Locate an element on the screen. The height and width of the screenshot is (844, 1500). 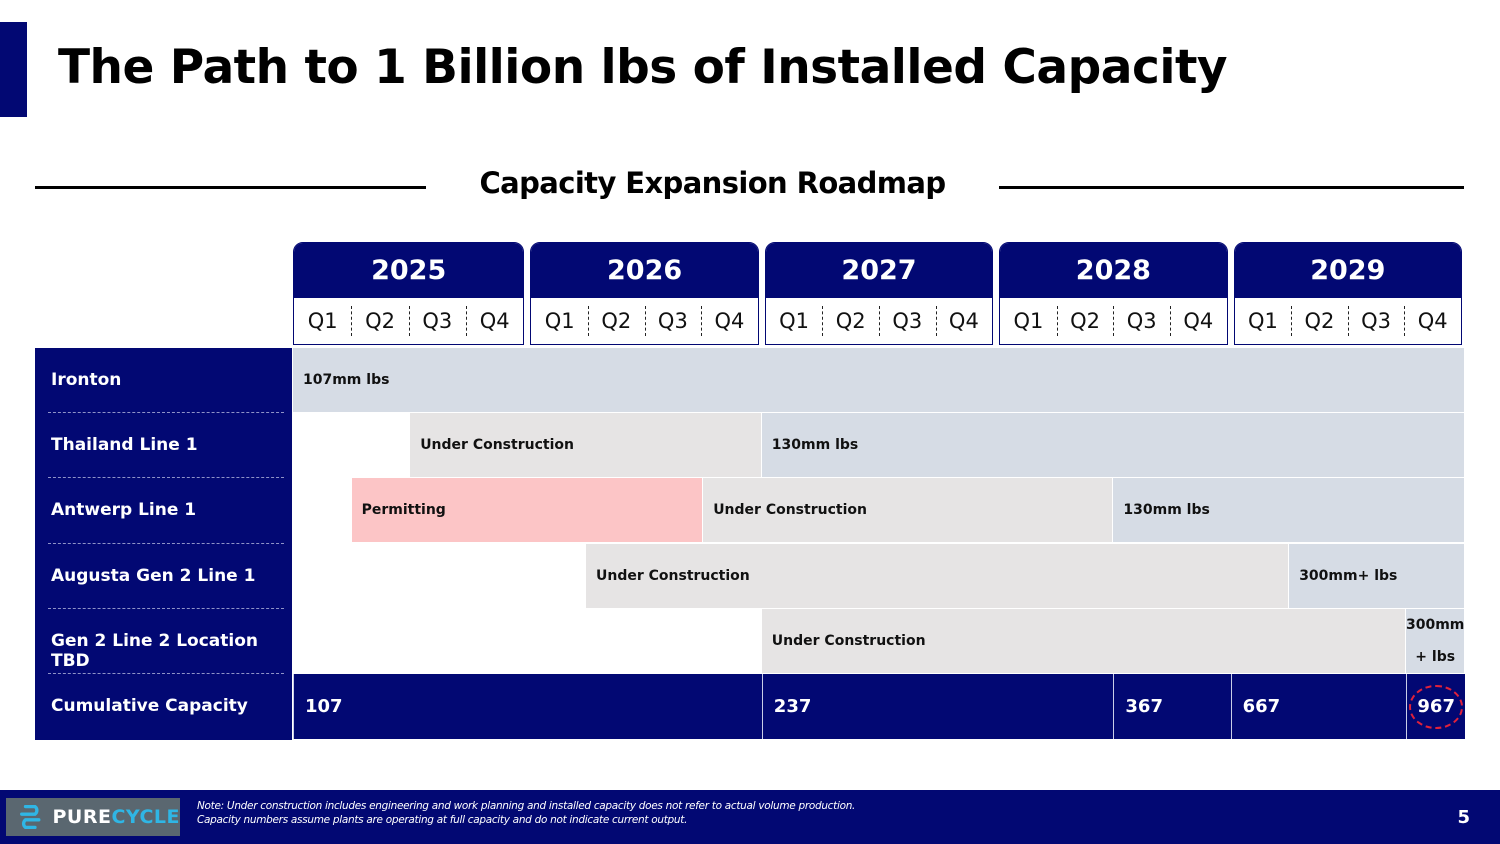
row-label: Gen 2 Line 2 Location TBD is located at coordinates (155, 650).